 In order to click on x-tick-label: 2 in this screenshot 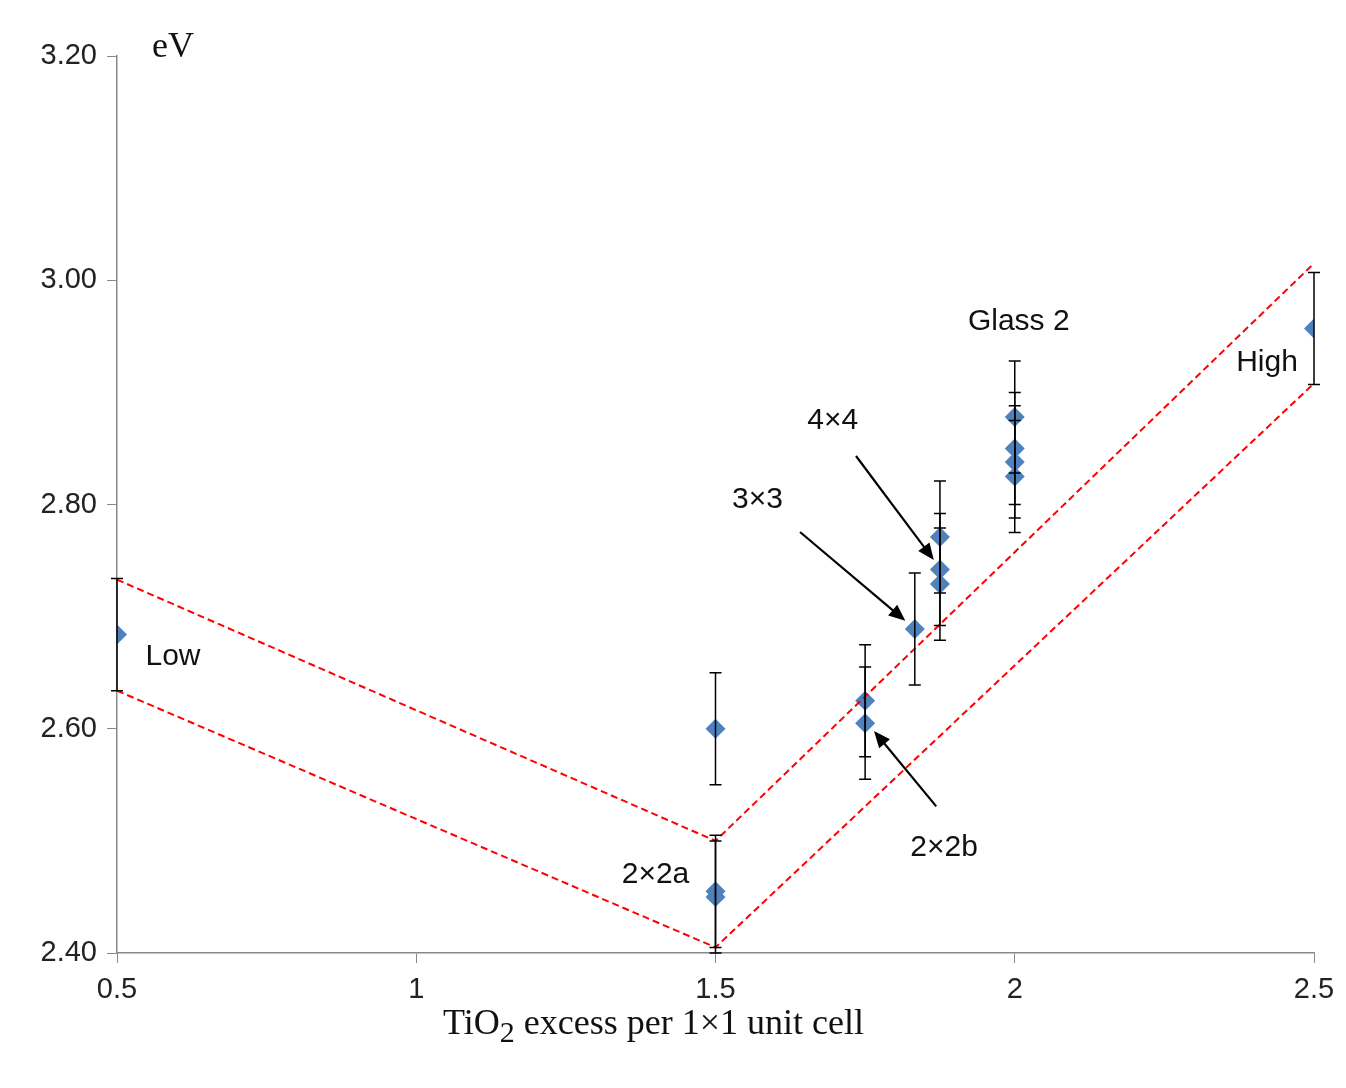, I will do `click(1014, 988)`.